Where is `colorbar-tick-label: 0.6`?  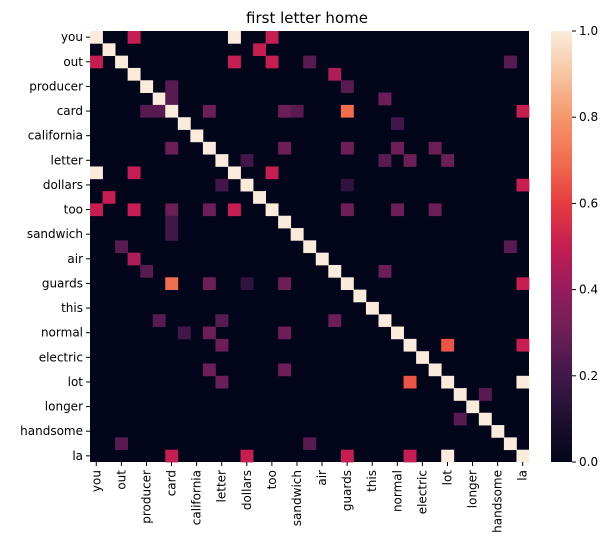 colorbar-tick-label: 0.6 is located at coordinates (588, 203).